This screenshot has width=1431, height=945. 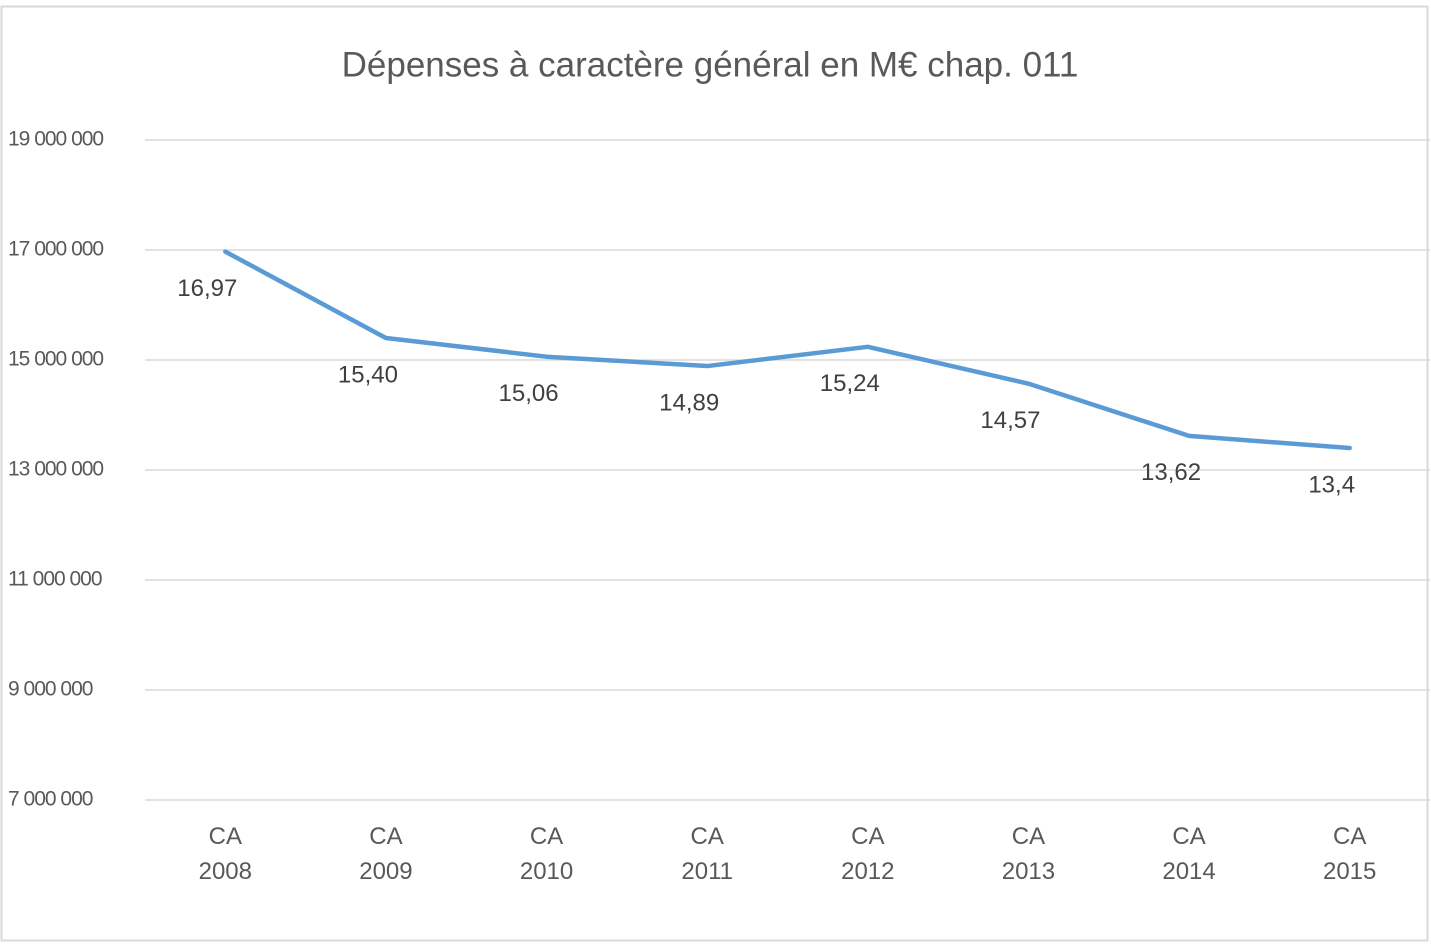 I want to click on y-tick-label: 19 000 000, so click(x=55, y=139).